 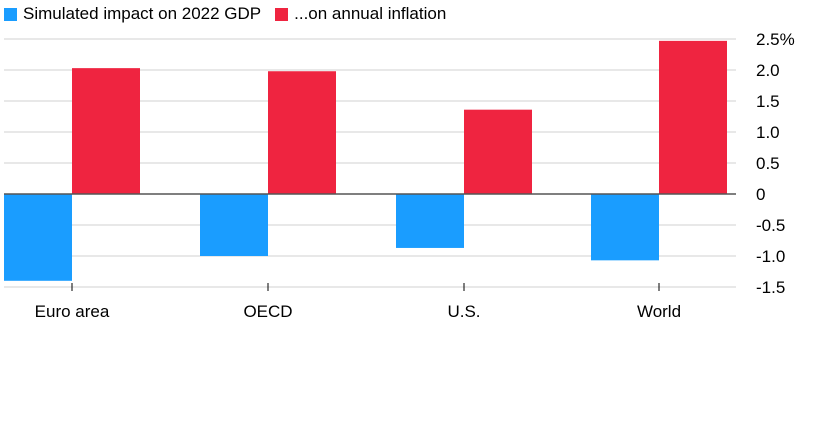 I want to click on legend-label-gdp: Simulated impact on 2022 GDP, so click(x=142, y=13).